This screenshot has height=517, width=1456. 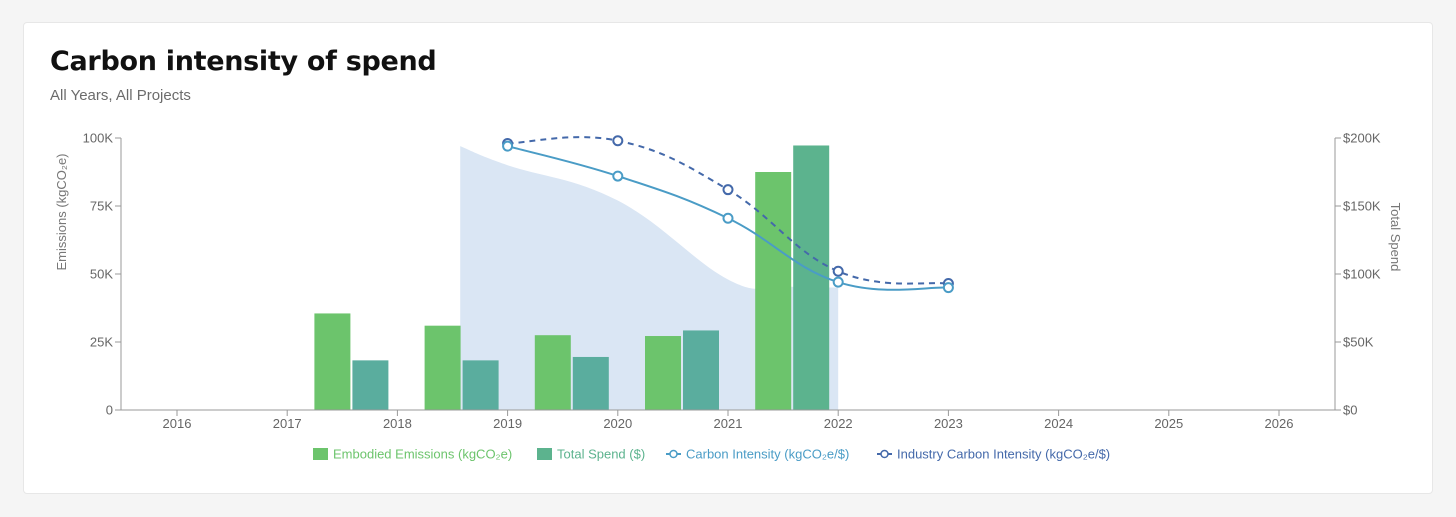 What do you see at coordinates (370, 385) in the screenshot?
I see `bar-spend-2018` at bounding box center [370, 385].